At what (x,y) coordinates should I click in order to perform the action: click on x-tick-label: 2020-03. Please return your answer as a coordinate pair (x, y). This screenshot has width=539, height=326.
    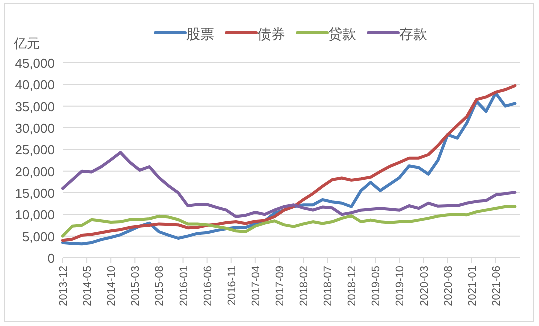
    Looking at the image, I should click on (424, 286).